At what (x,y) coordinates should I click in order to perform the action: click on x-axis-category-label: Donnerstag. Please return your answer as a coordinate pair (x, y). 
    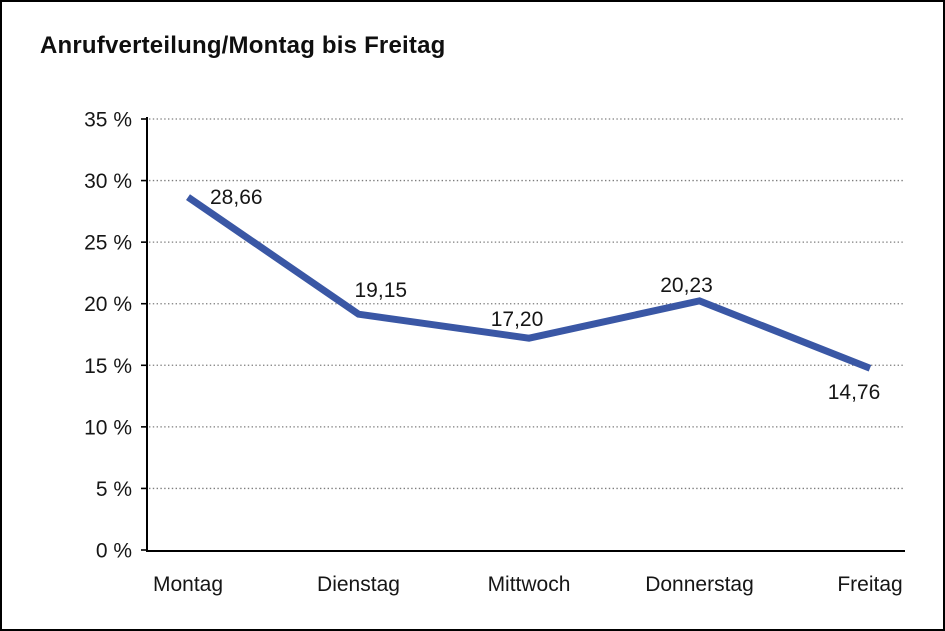
    Looking at the image, I should click on (699, 584).